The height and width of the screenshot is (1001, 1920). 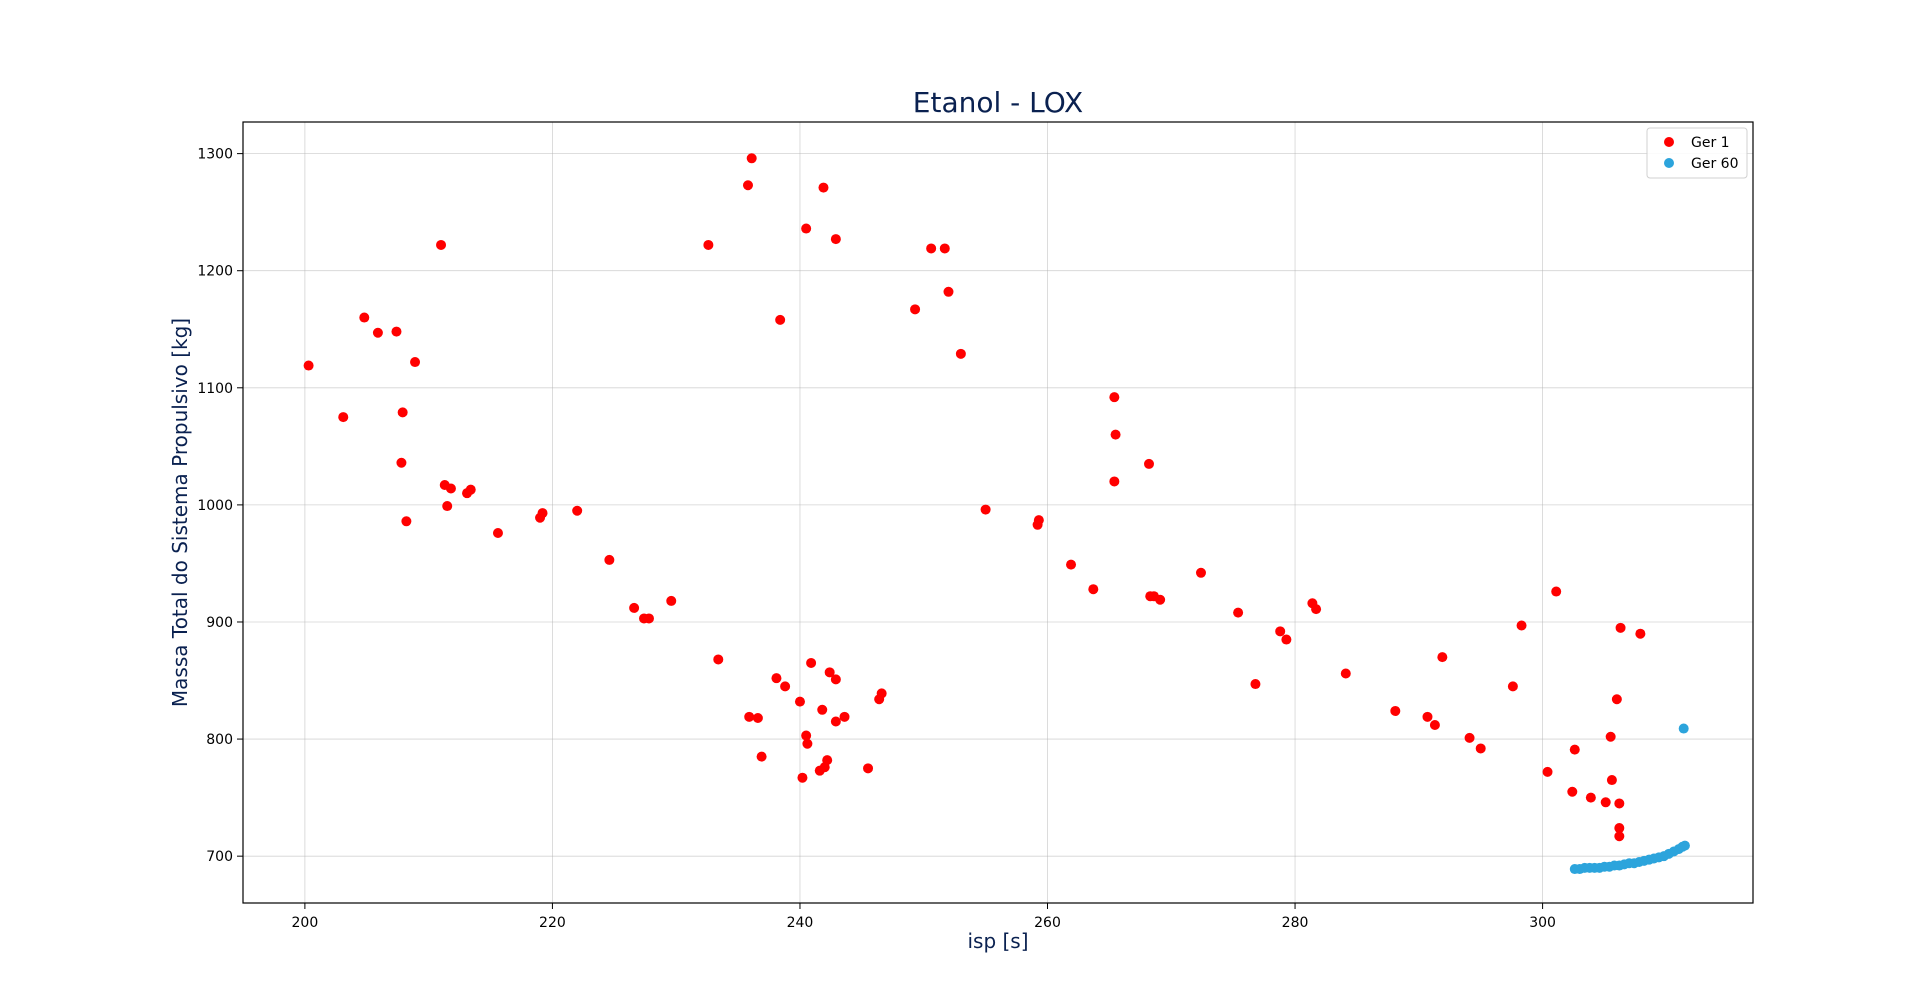 I want to click on x-tick-label: 300, so click(x=1542, y=923).